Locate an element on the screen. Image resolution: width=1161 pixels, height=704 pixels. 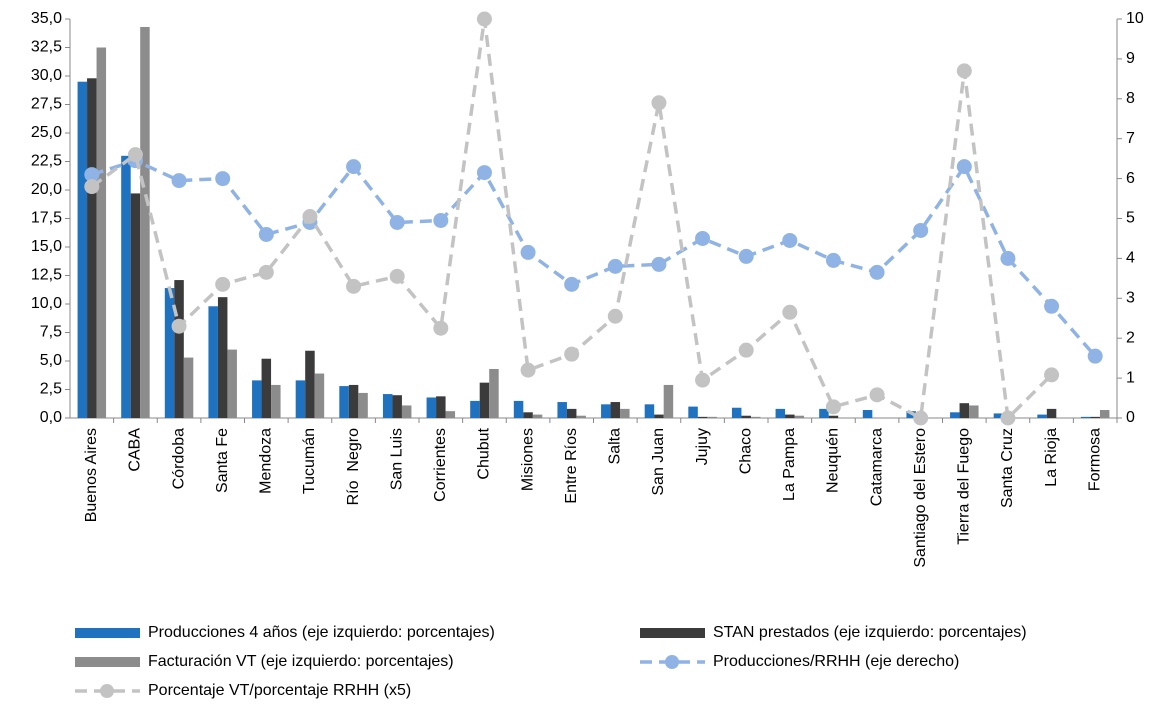
x-tick-label: San Juan is located at coordinates (658, 462).